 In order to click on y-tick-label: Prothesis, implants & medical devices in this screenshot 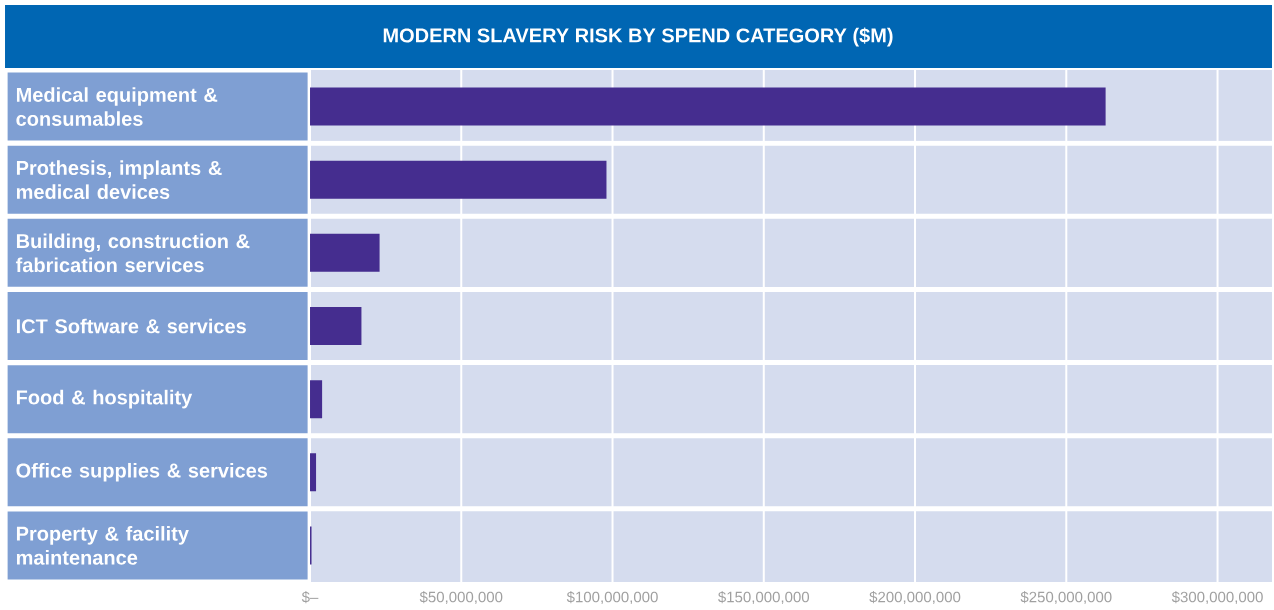, I will do `click(119, 180)`.